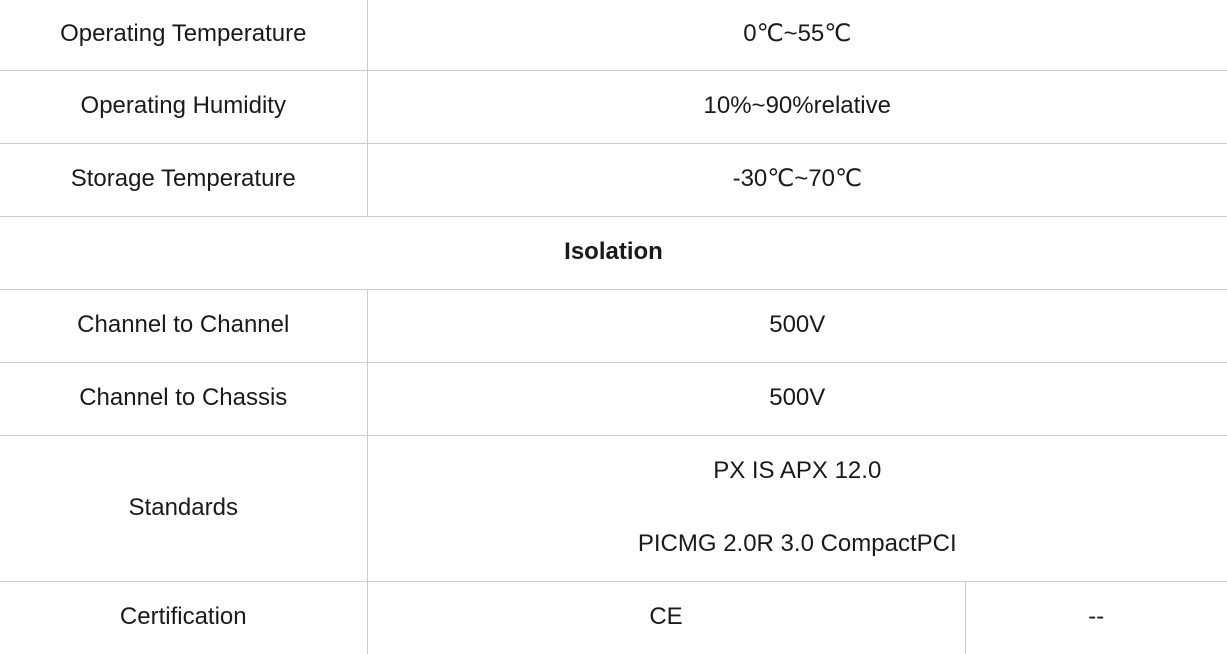 The height and width of the screenshot is (654, 1227). What do you see at coordinates (183, 179) in the screenshot?
I see `row-label: Storage Temperature` at bounding box center [183, 179].